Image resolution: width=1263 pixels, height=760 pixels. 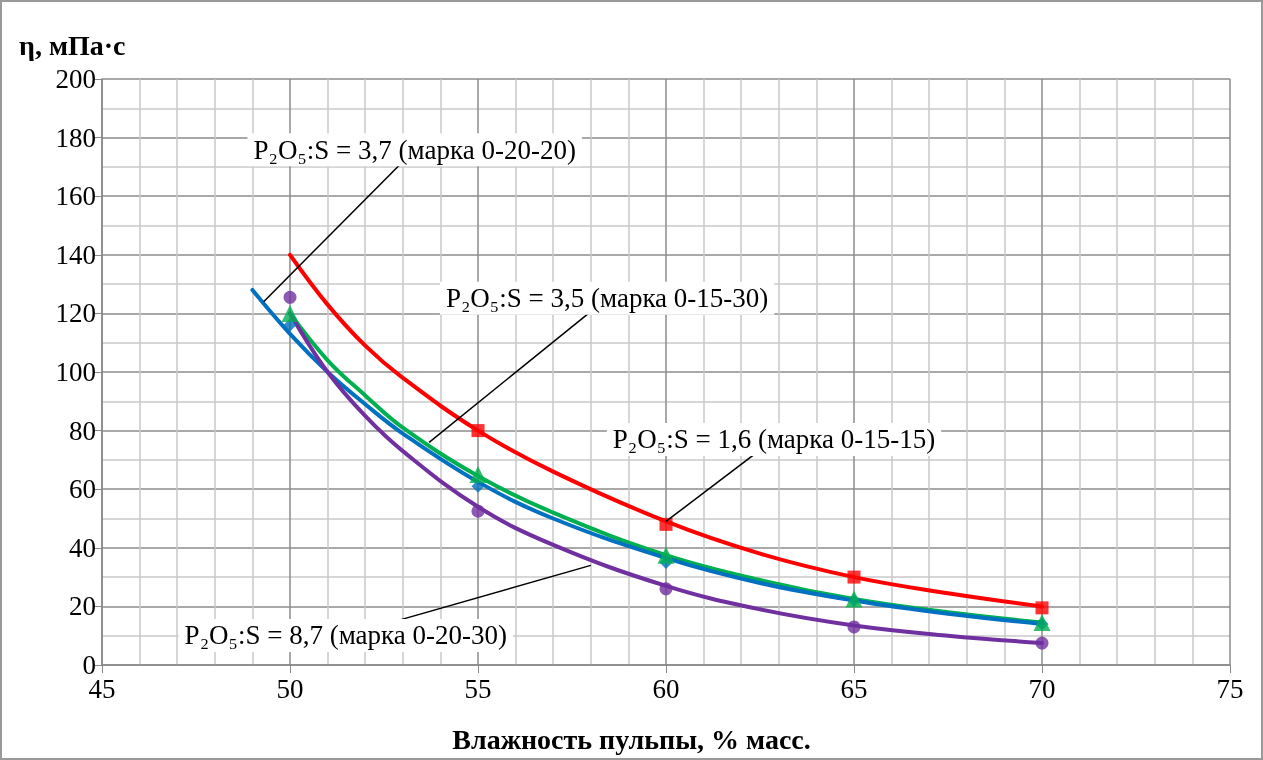 What do you see at coordinates (607, 298) in the screenshot?
I see `annotation: P₂O₅:S = 3,5 (марка 0-15-30)` at bounding box center [607, 298].